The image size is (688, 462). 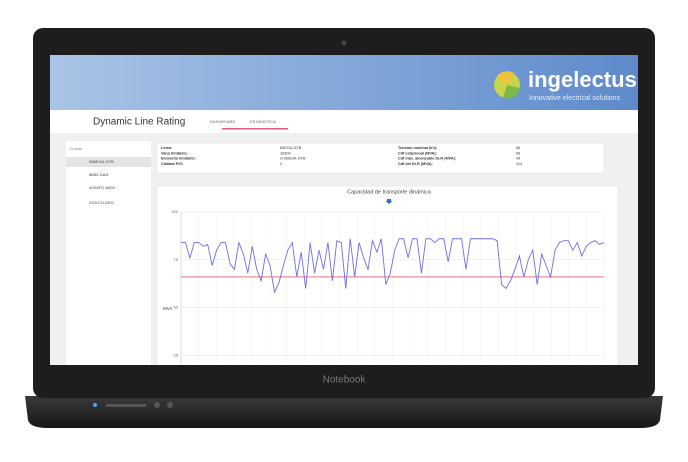 I want to click on camera, so click(x=344, y=43).